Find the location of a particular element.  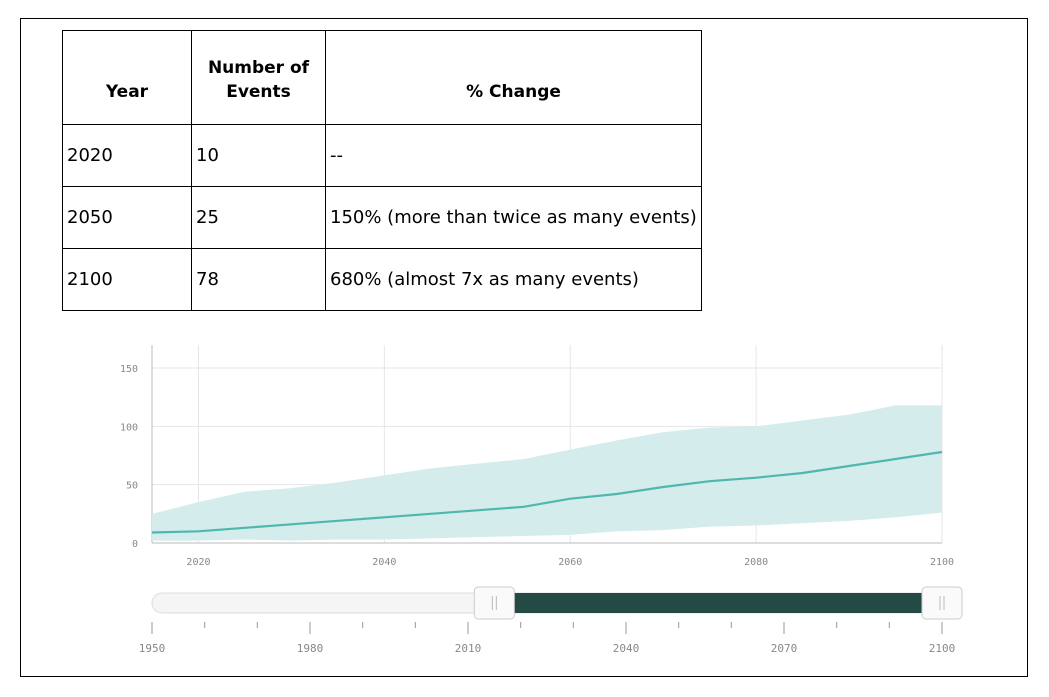

slider-handle-low is located at coordinates (494, 603).